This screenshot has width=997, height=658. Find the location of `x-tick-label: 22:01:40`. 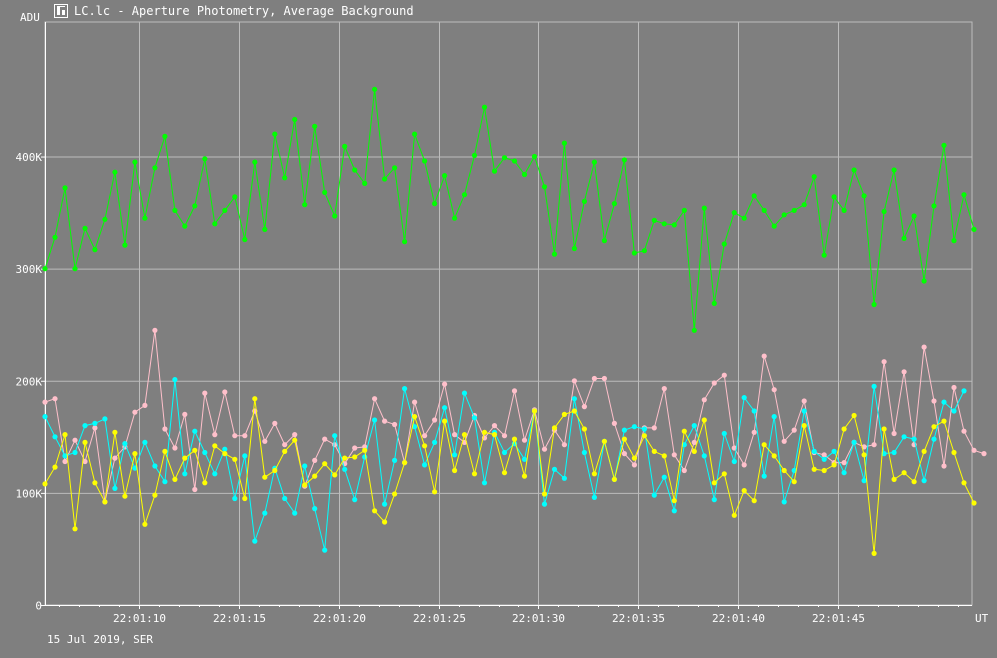

x-tick-label: 22:01:40 is located at coordinates (738, 618).